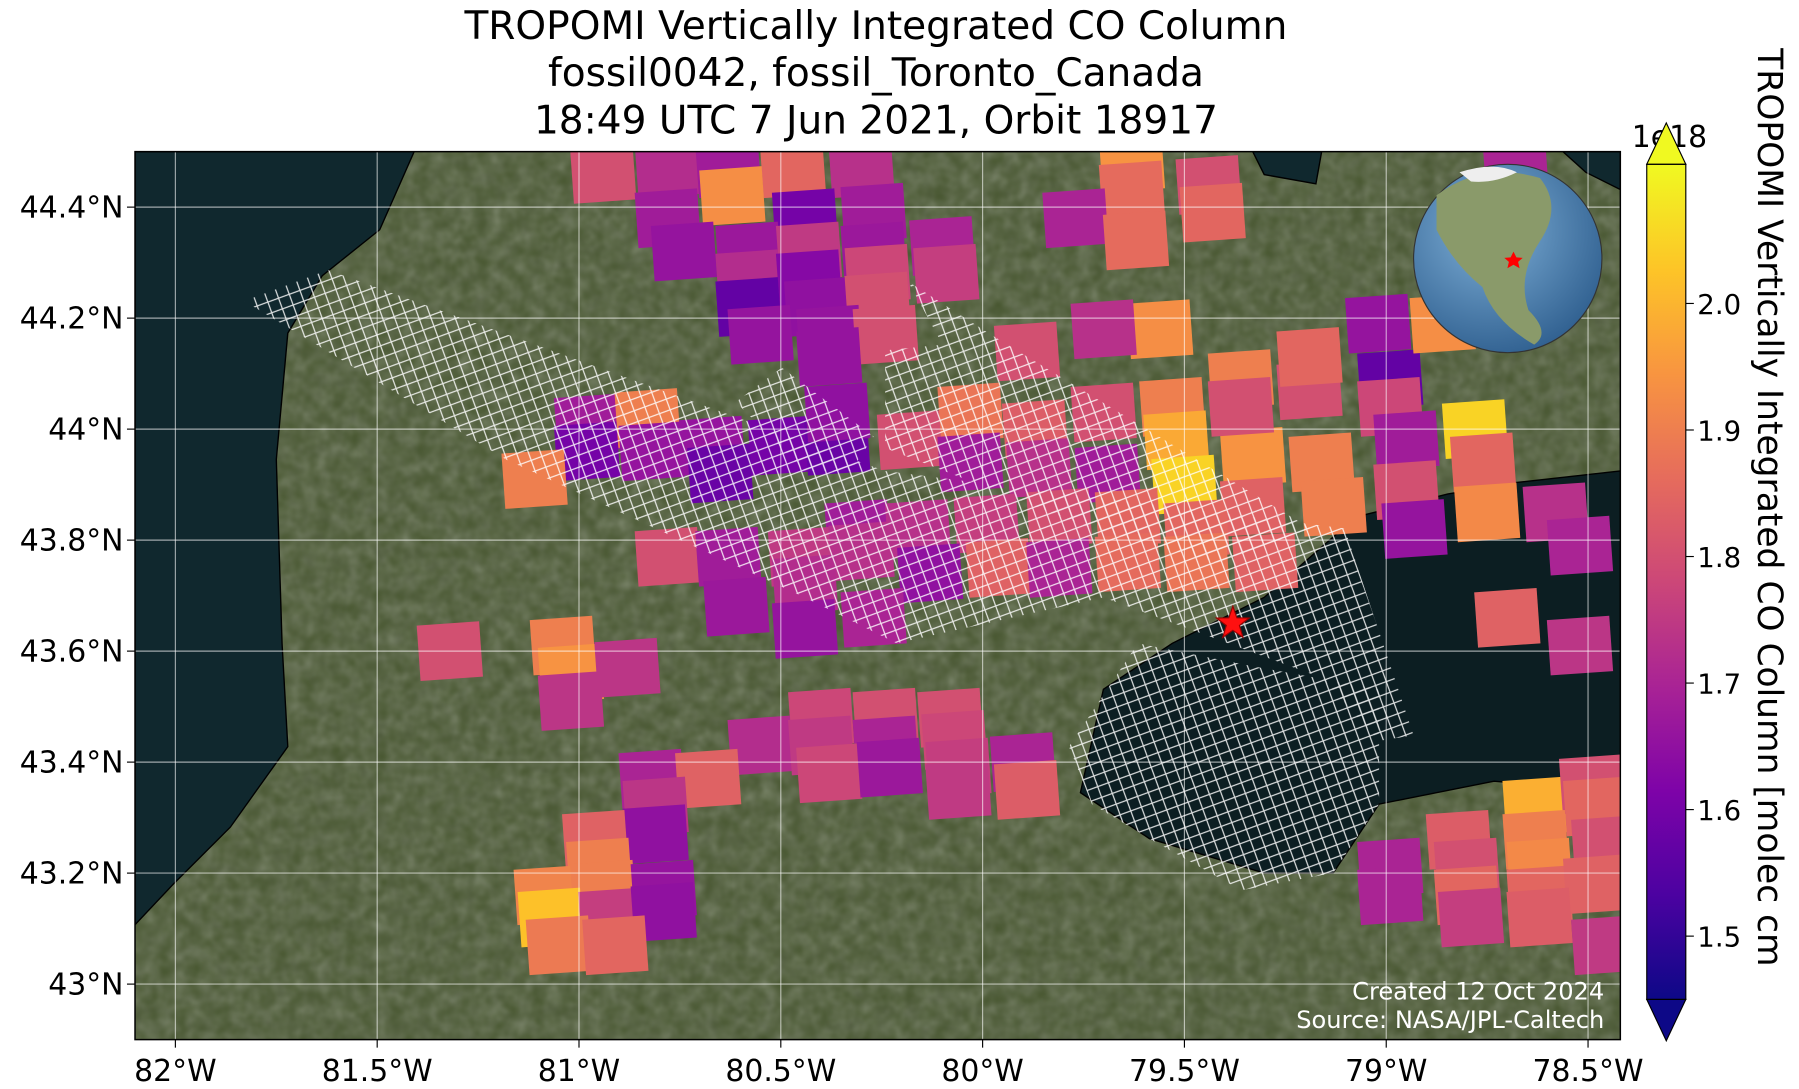 This screenshot has width=1799, height=1089. Describe the element at coordinates (1588, 1071) in the screenshot. I see `x-tick-label: 78.5°W` at that location.